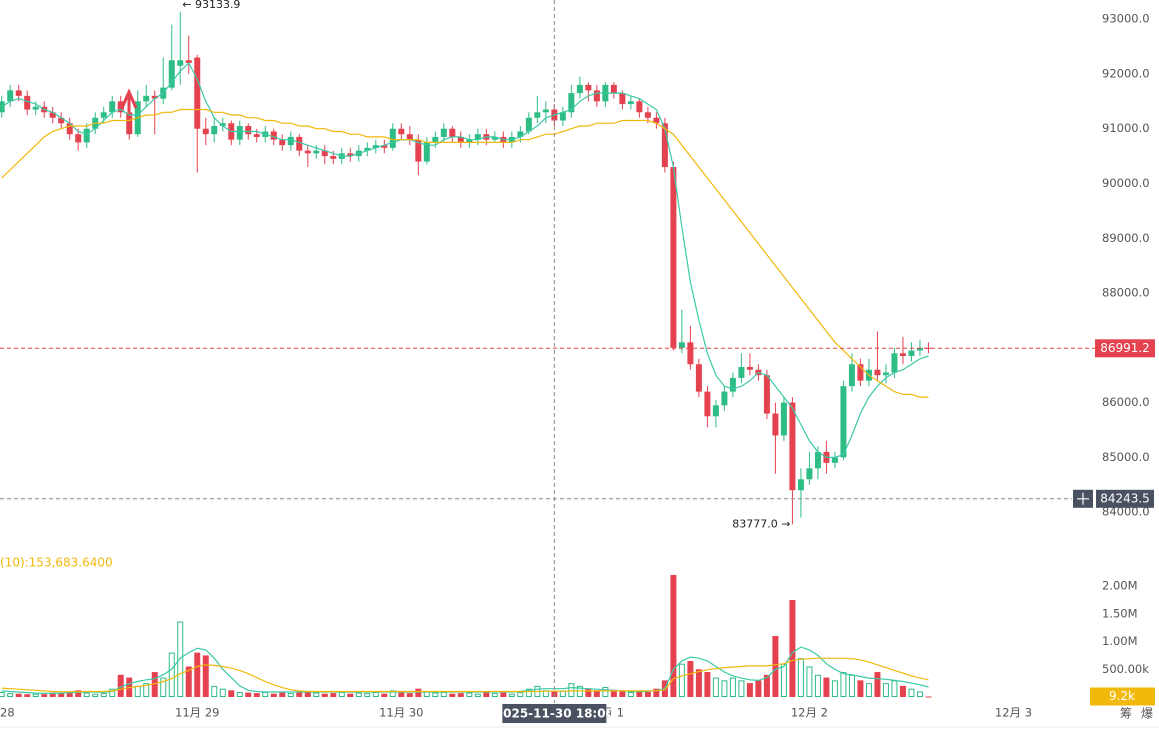 The image size is (1159, 735). What do you see at coordinates (56, 563) in the screenshot?
I see `volume-ma-label: (10):153,683.6400` at bounding box center [56, 563].